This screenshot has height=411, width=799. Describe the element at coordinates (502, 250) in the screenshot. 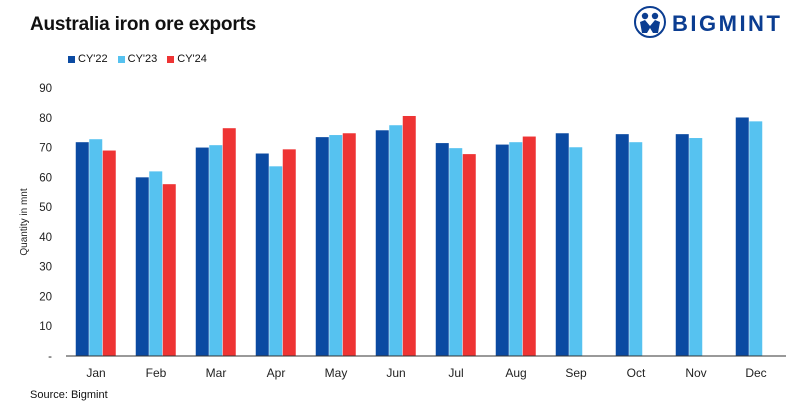

I see `bar-cy22-aug` at that location.